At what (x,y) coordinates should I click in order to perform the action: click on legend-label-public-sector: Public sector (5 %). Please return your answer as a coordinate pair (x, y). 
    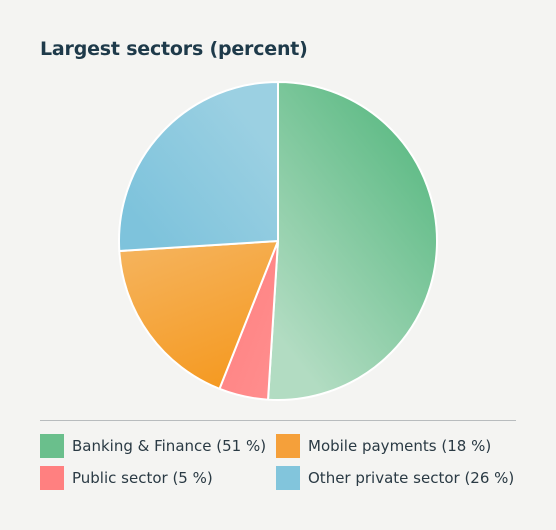
    Looking at the image, I should click on (142, 478).